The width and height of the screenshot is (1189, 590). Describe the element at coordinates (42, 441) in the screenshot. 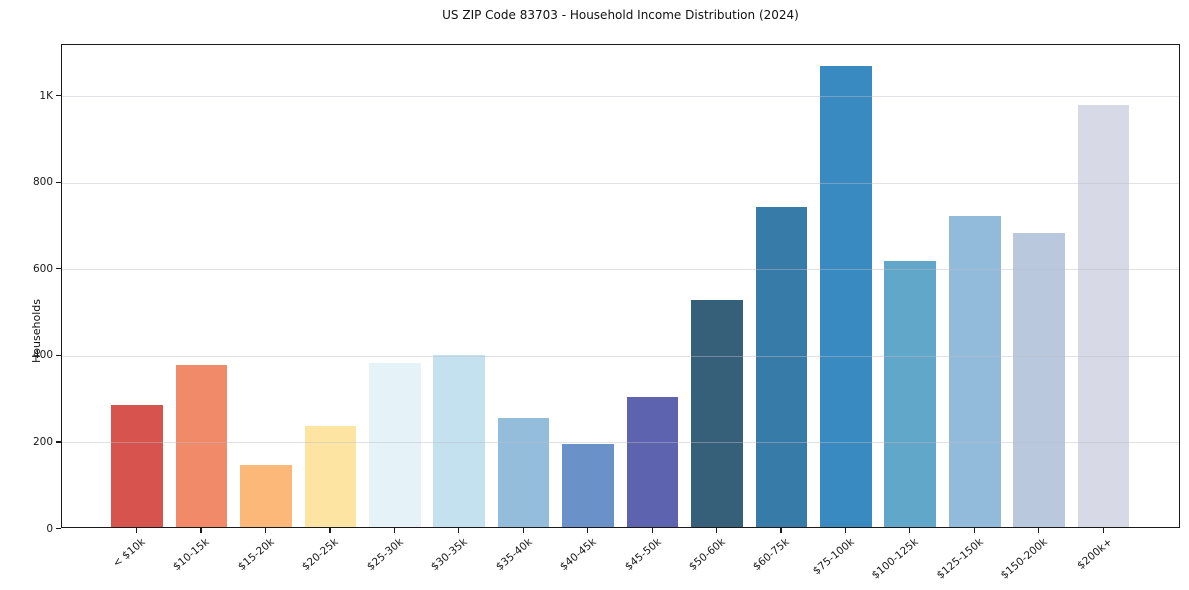

I see `y-tick-label: 200` at that location.